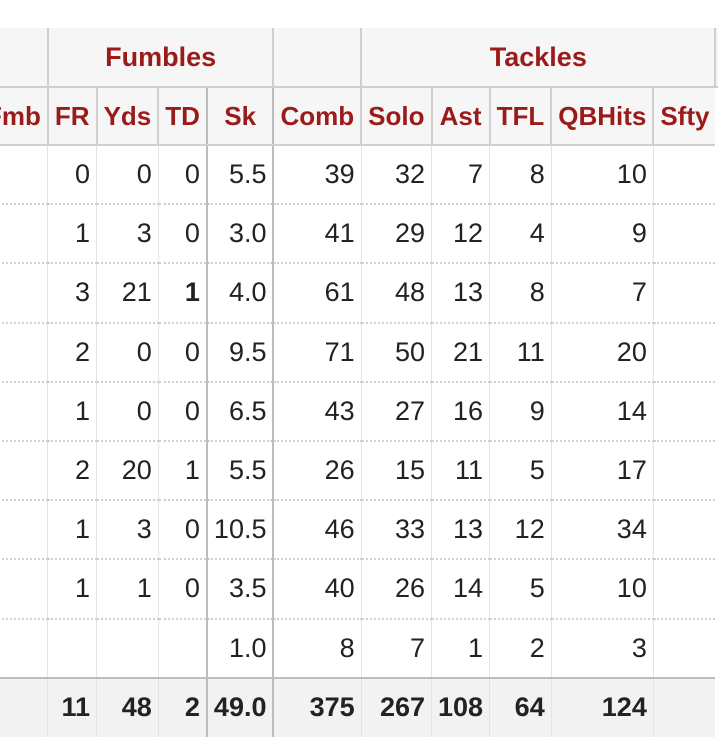 The height and width of the screenshot is (750, 718). What do you see at coordinates (239, 116) in the screenshot?
I see `col-header-sk: Sk` at bounding box center [239, 116].